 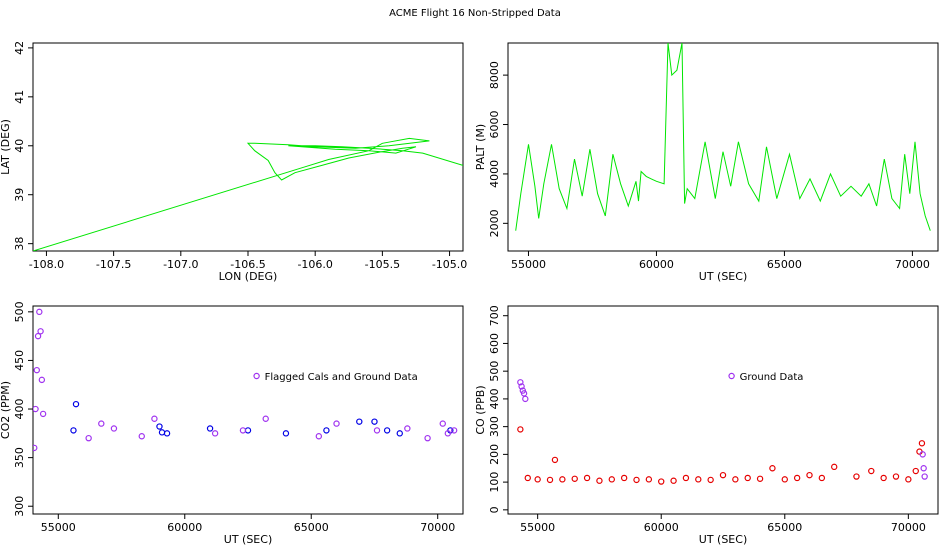 I want to click on altitude-y-tick-label: 8000, so click(x=494, y=75).